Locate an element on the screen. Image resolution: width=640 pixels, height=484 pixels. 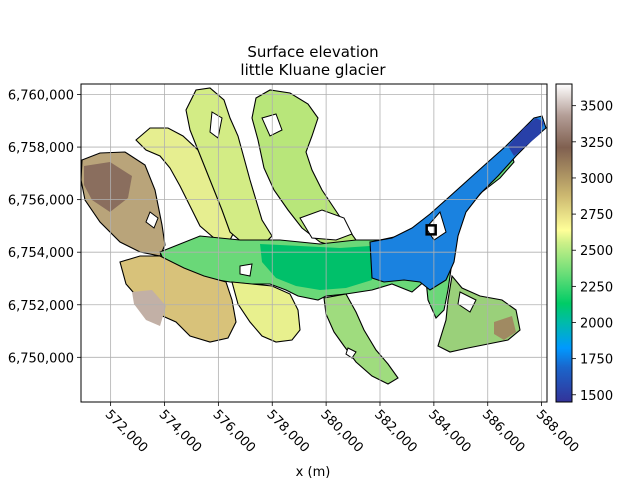
glacier-region-terminus is located at coordinates (458, 203).